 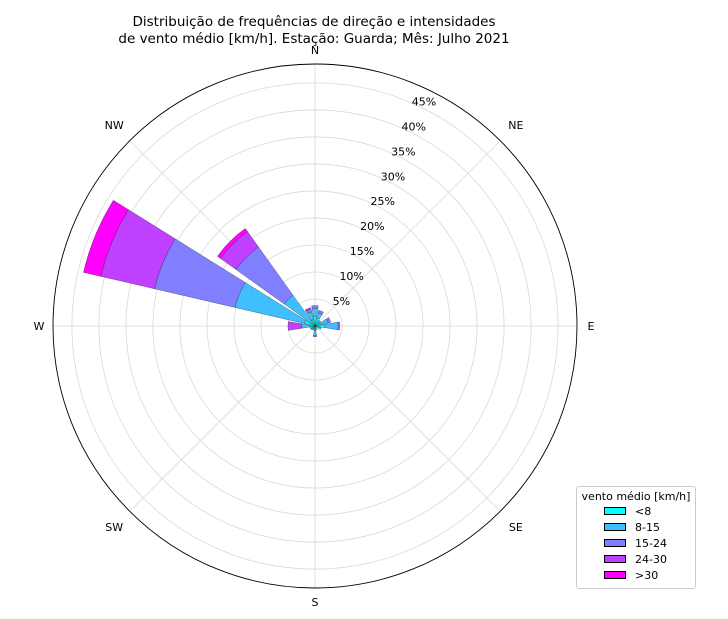 What do you see at coordinates (114, 125) in the screenshot?
I see `direction-label-NW: NW` at bounding box center [114, 125].